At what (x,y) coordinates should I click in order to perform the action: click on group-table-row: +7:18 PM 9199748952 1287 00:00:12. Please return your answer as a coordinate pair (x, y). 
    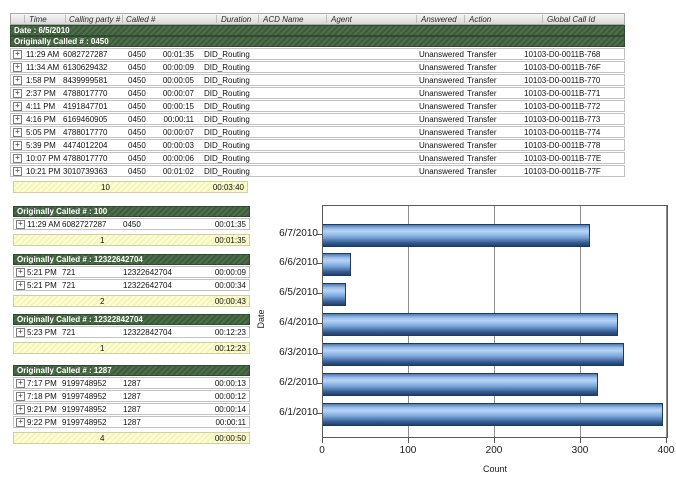
    Looking at the image, I should click on (131, 396).